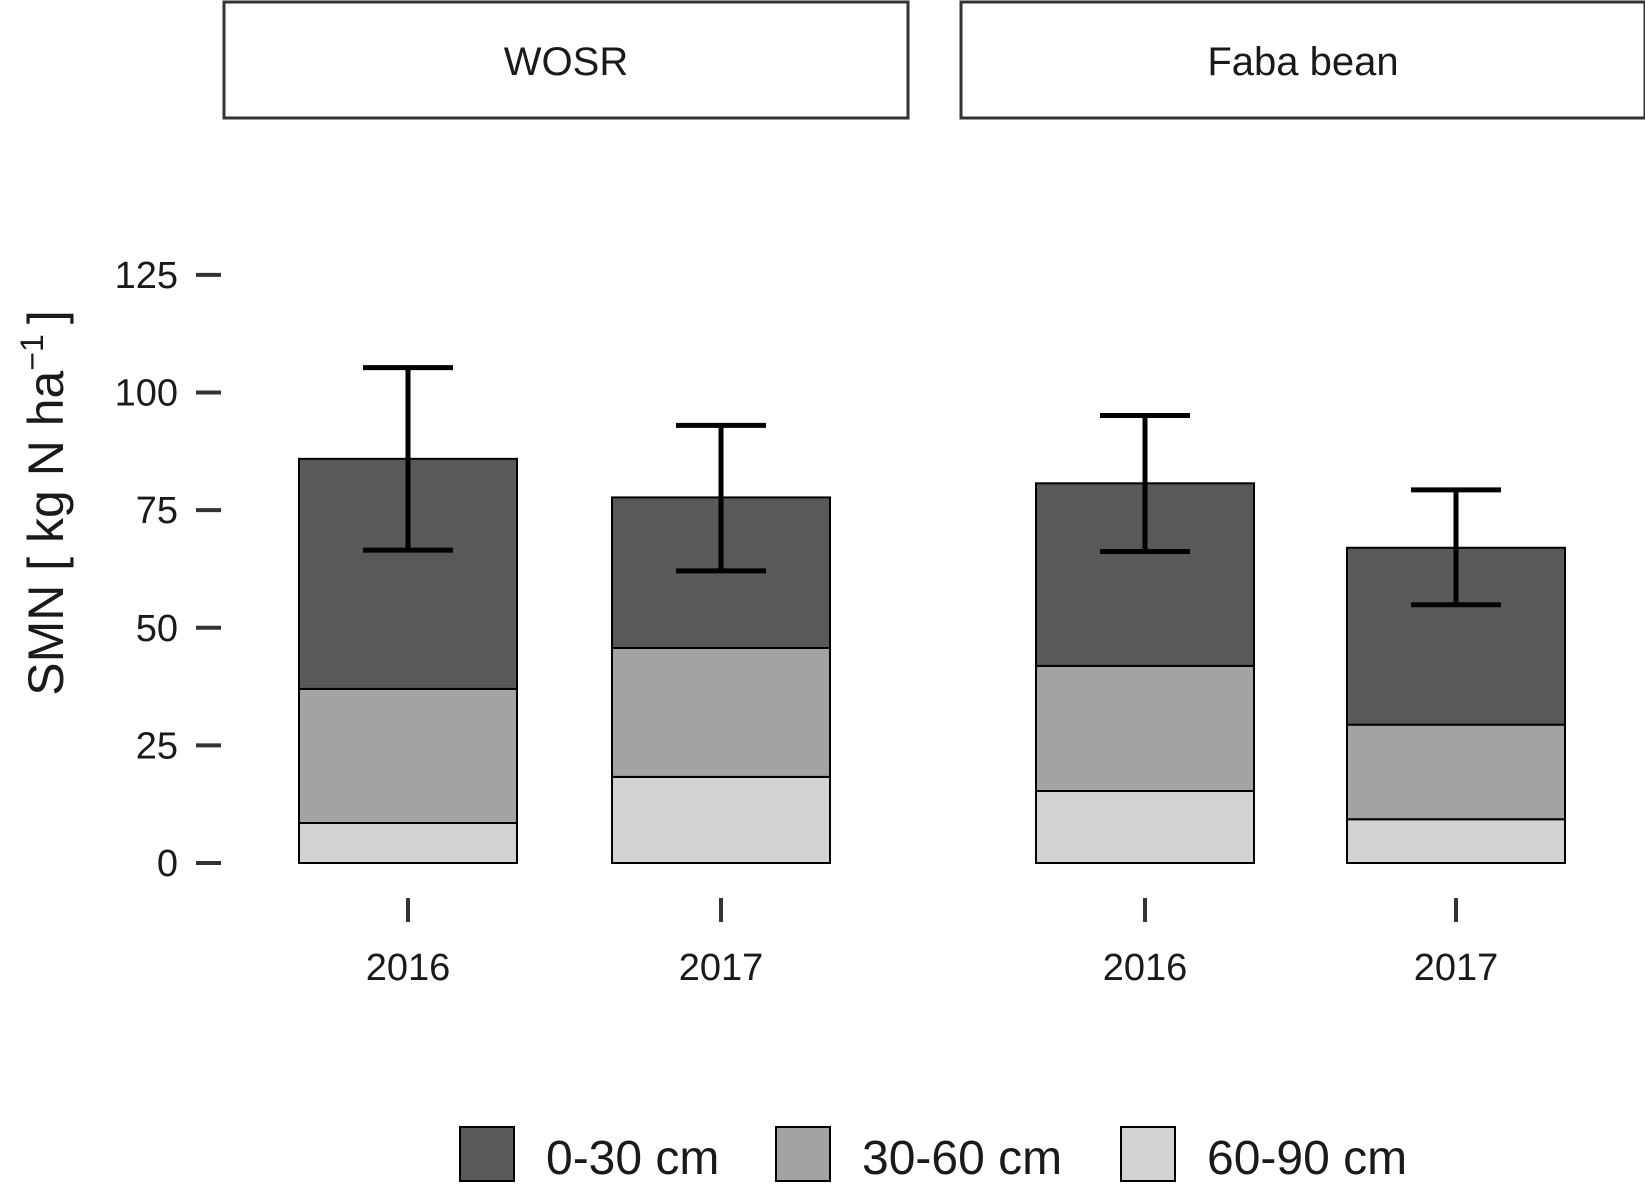  Describe the element at coordinates (146, 394) in the screenshot. I see `y-tick-label: 100` at that location.